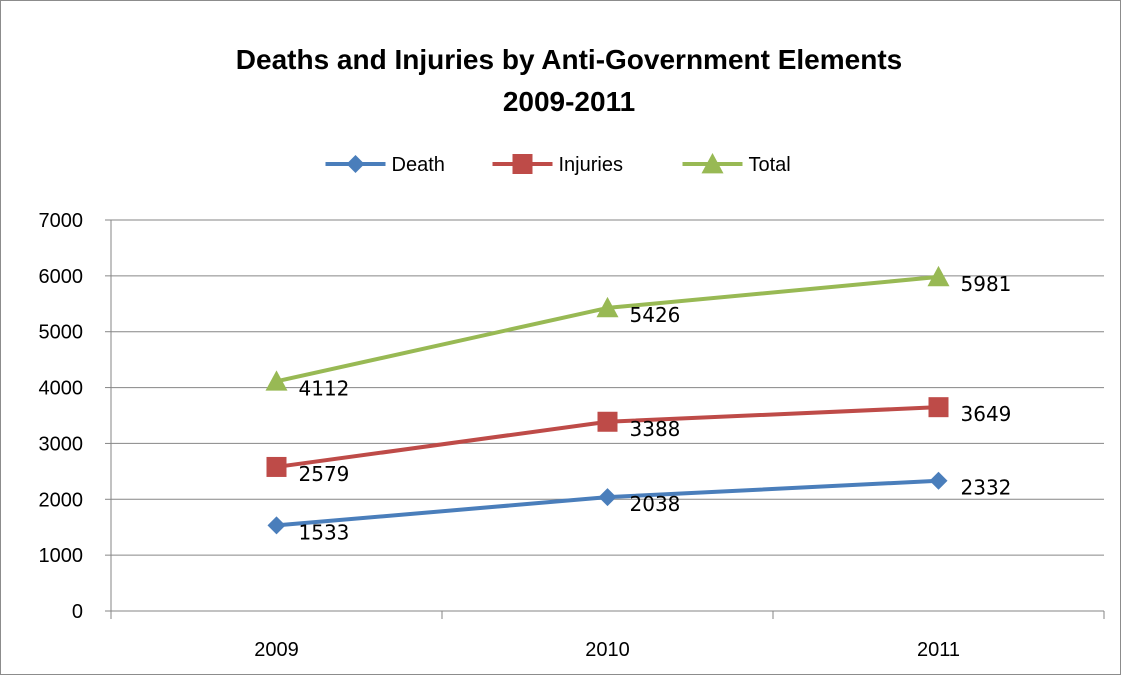 The image size is (1121, 676). Describe the element at coordinates (77, 612) in the screenshot. I see `y-tick-label: 0` at that location.